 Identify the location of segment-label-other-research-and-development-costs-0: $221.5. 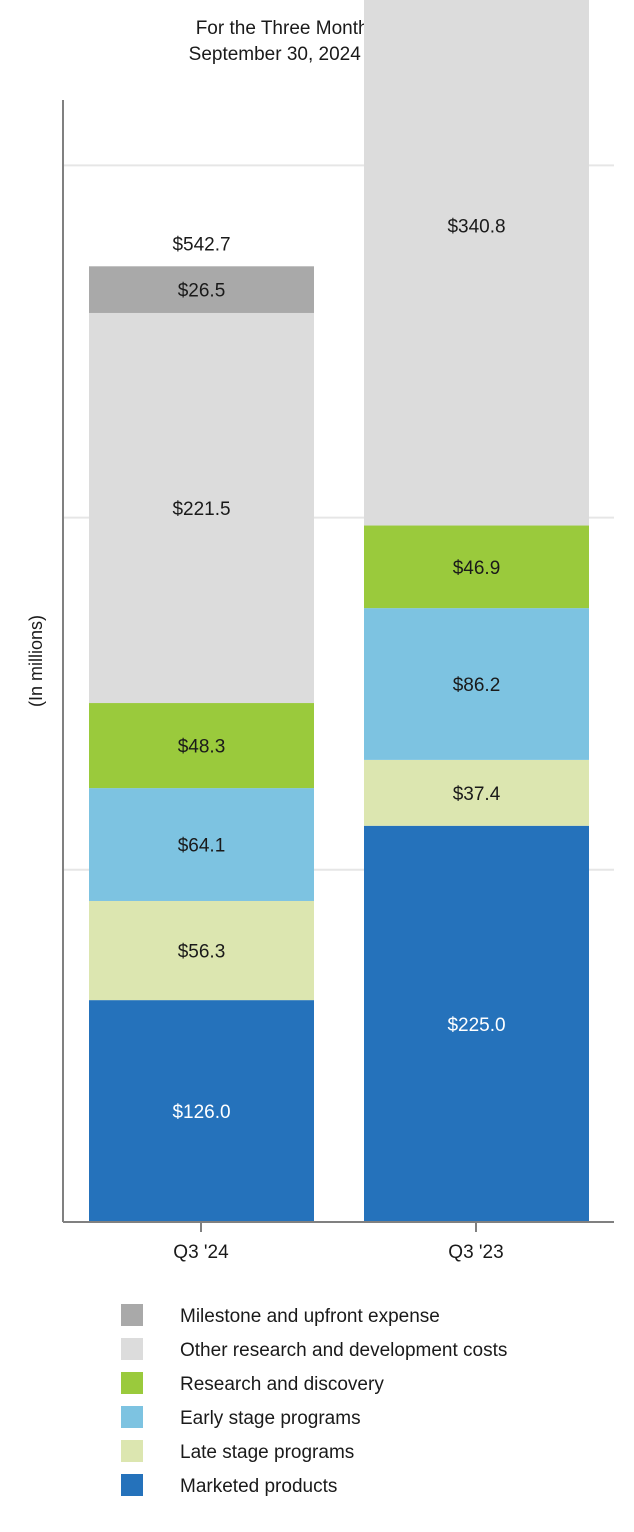
(201, 509).